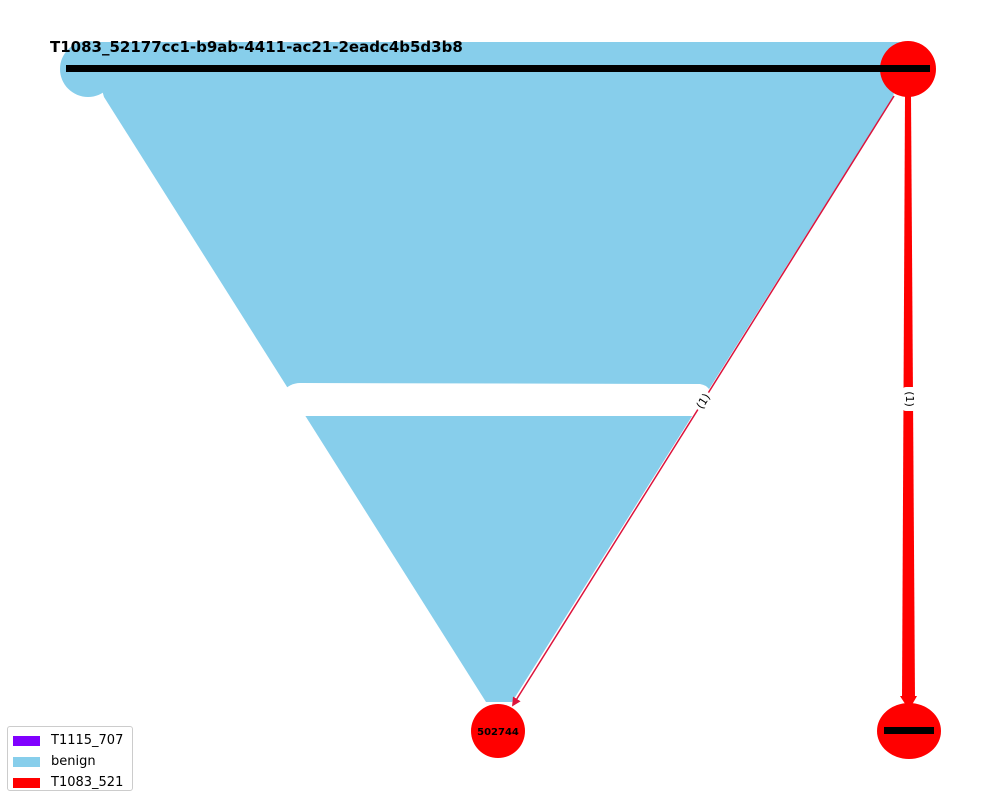 Image resolution: width=1000 pixels, height=800 pixels. Describe the element at coordinates (498, 732) in the screenshot. I see `node-bottom-center-label: 502744` at that location.